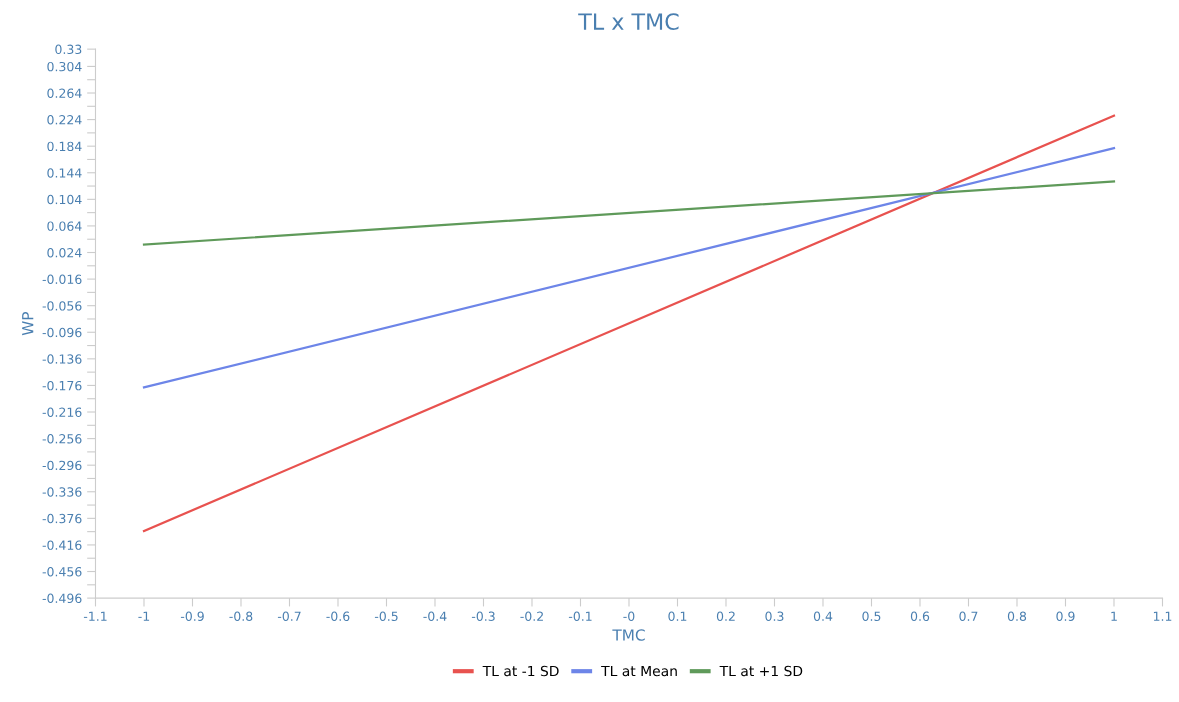 This screenshot has width=1179, height=702. I want to click on y-tick-label: -0.176, so click(62, 385).